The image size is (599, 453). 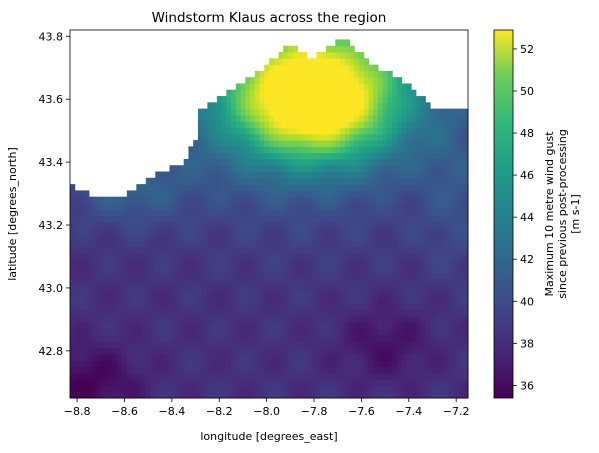 I want to click on colorbar-tick-label: 36, so click(x=527, y=385).